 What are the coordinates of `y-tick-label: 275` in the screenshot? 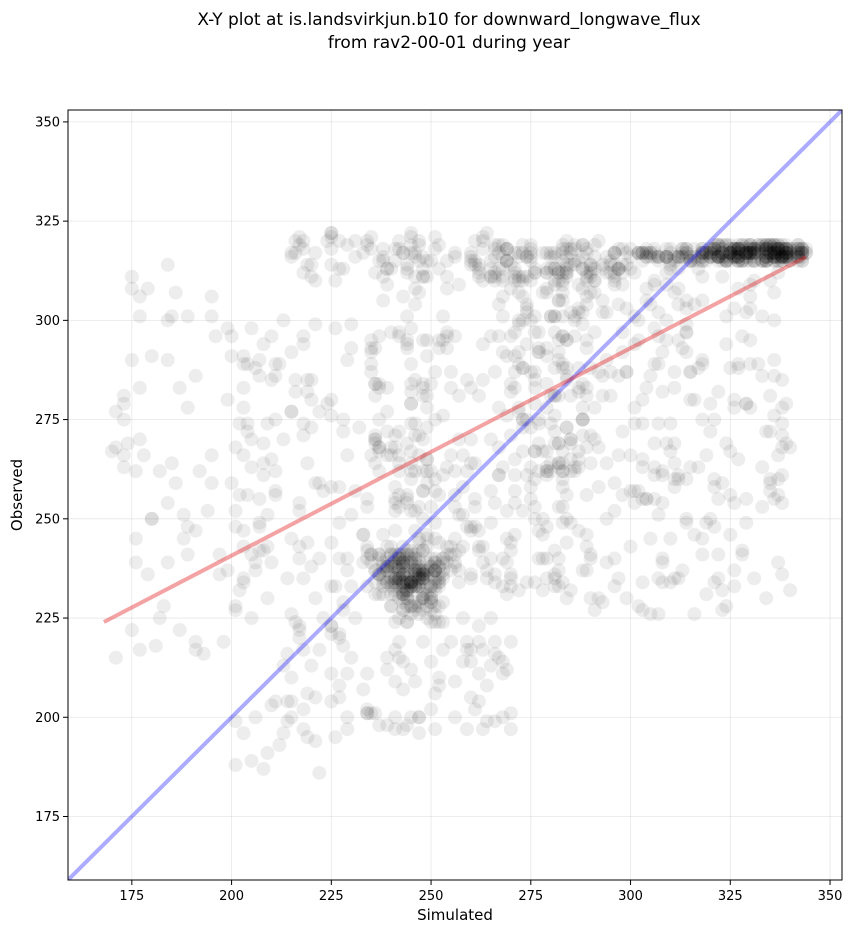 It's located at (47, 420).